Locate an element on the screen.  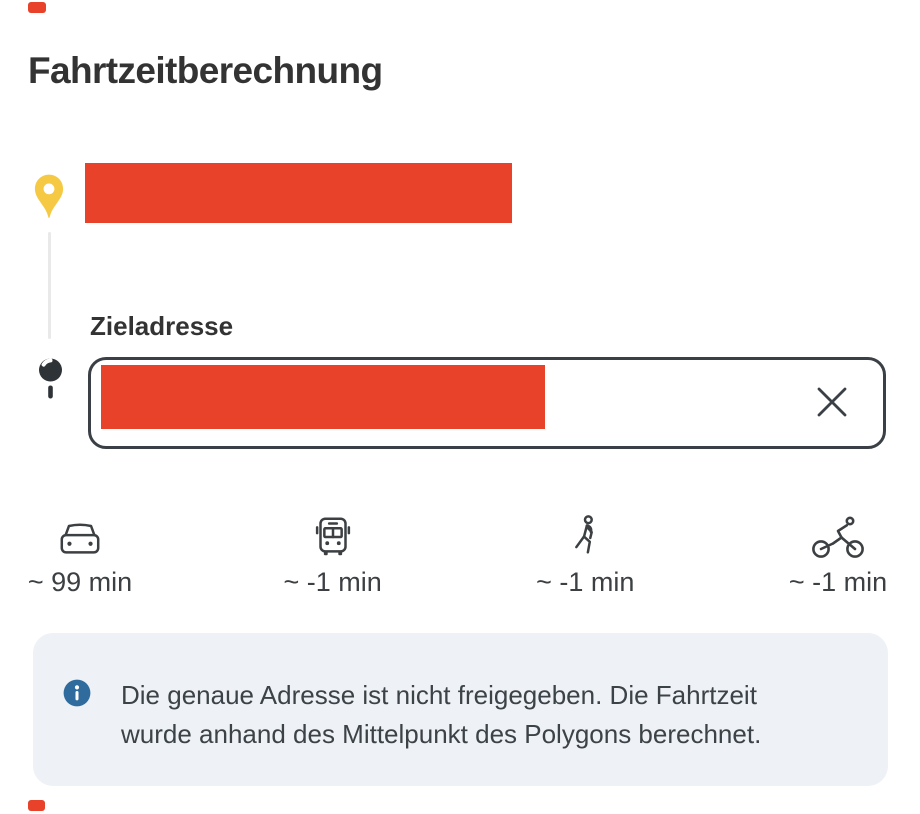
bus-icon is located at coordinates (333, 536).